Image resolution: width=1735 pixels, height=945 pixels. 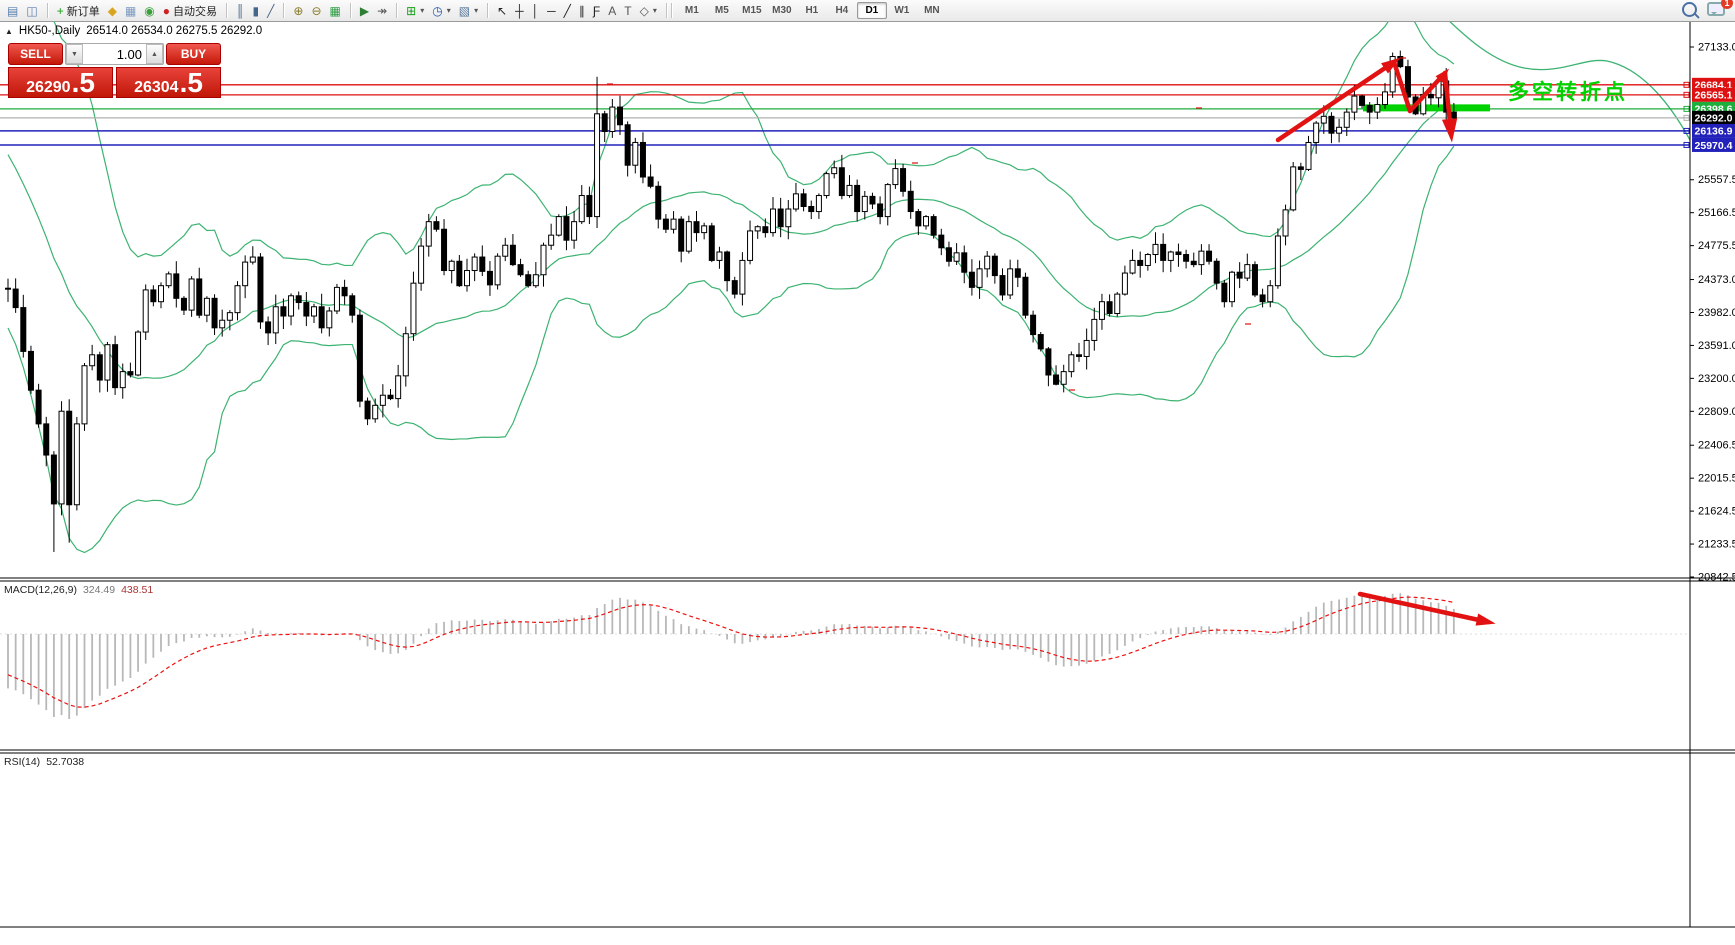 What do you see at coordinates (112, 10) in the screenshot?
I see `history-center-icon: ◆` at bounding box center [112, 10].